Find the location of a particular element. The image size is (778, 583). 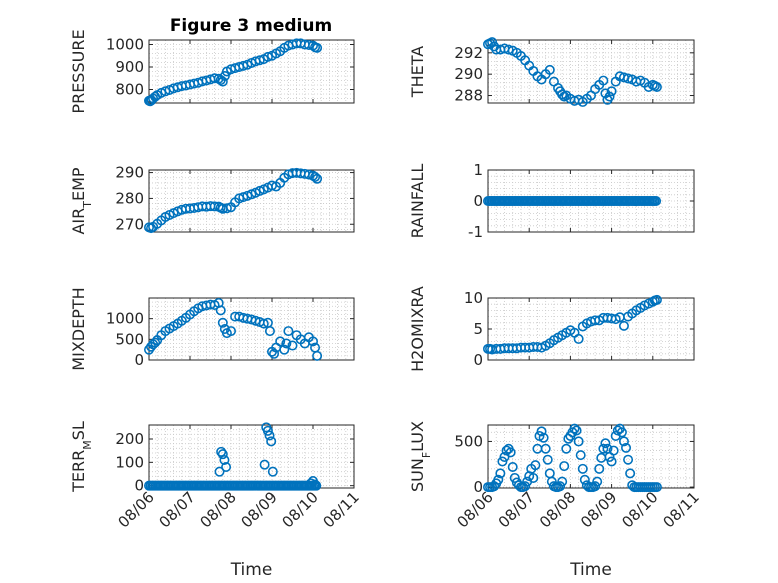

ytick-label: -1 is located at coordinates (475, 232).